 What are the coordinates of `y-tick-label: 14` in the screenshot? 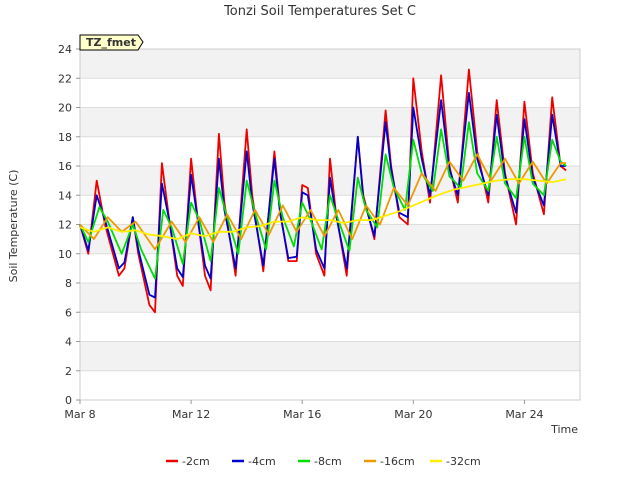 It's located at (65, 195).